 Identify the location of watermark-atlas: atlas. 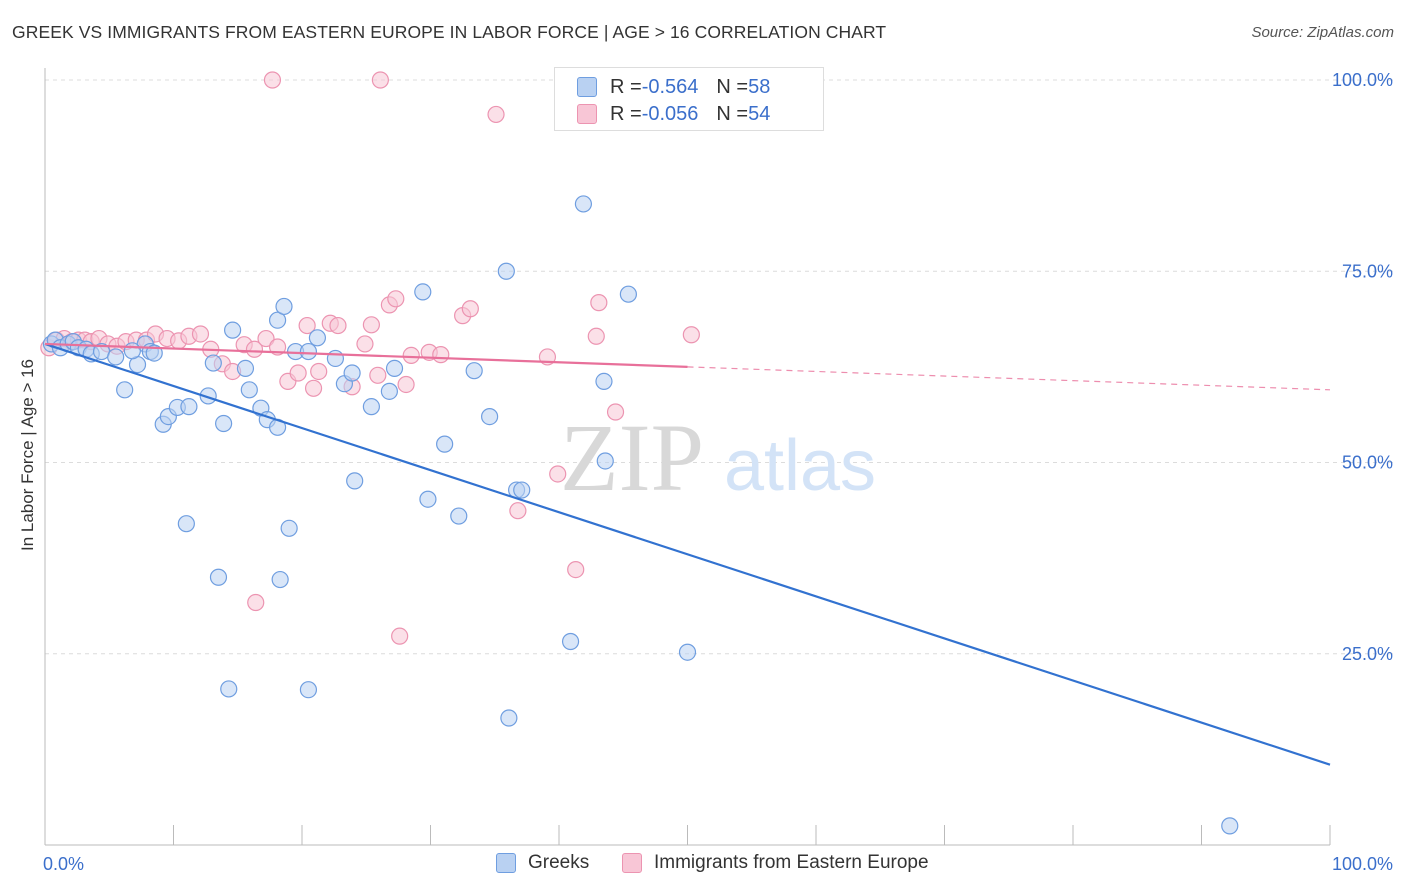
(800, 466).